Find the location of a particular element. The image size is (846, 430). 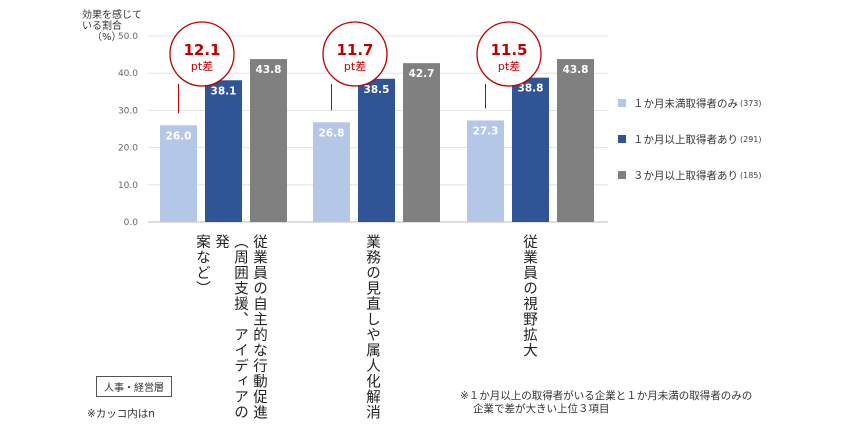

y-axis-title-line-2: いる割合 is located at coordinates (102, 26).